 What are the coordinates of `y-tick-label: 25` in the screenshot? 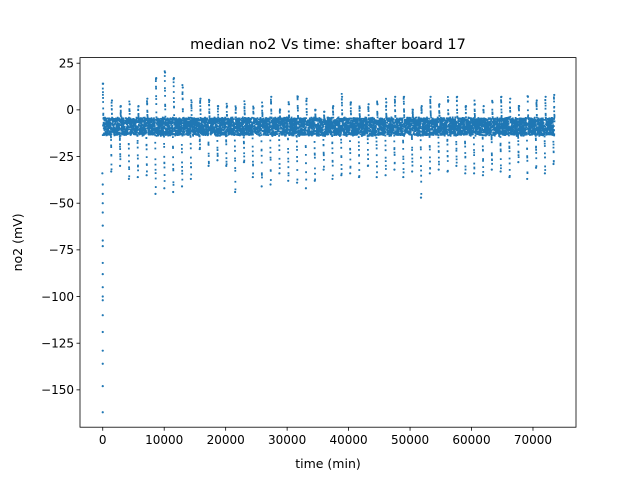 It's located at (66, 64).